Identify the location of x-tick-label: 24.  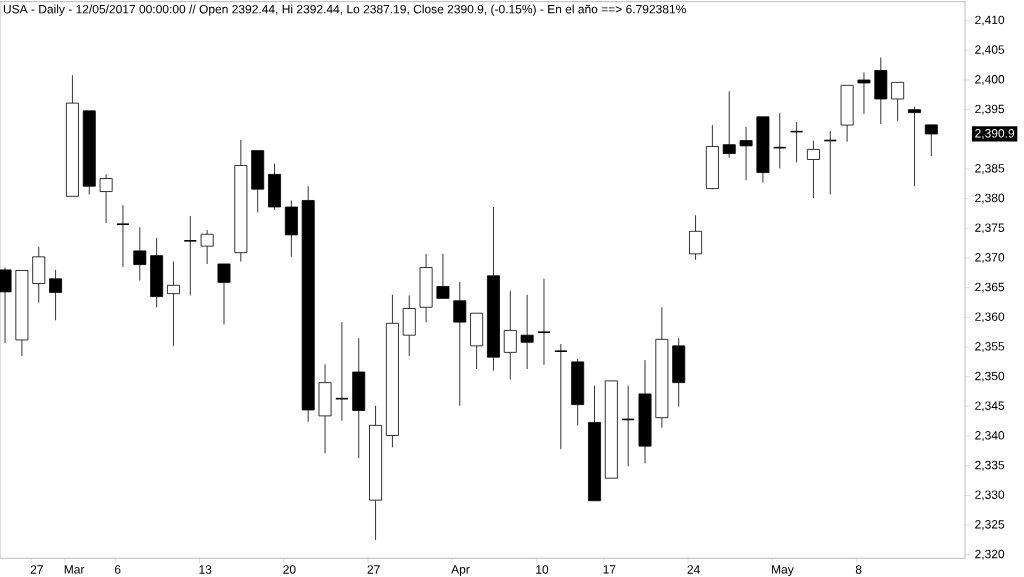
(693, 569).